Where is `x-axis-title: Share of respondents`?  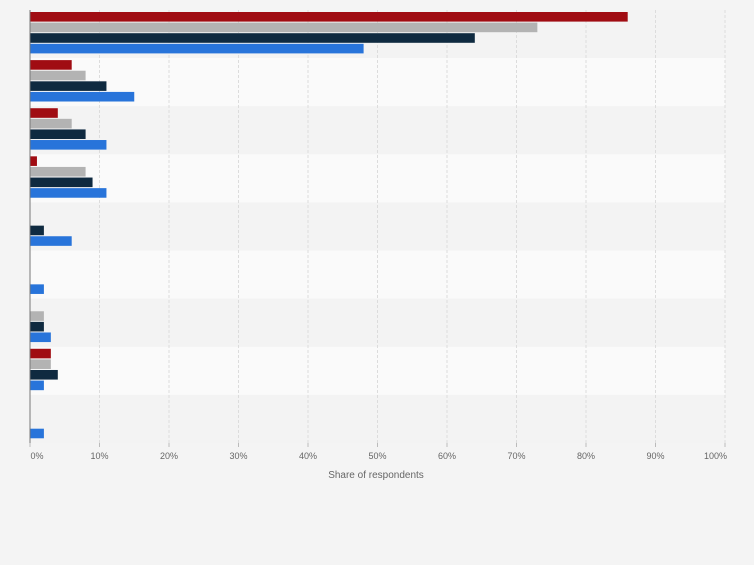
x-axis-title: Share of respondents is located at coordinates (376, 475).